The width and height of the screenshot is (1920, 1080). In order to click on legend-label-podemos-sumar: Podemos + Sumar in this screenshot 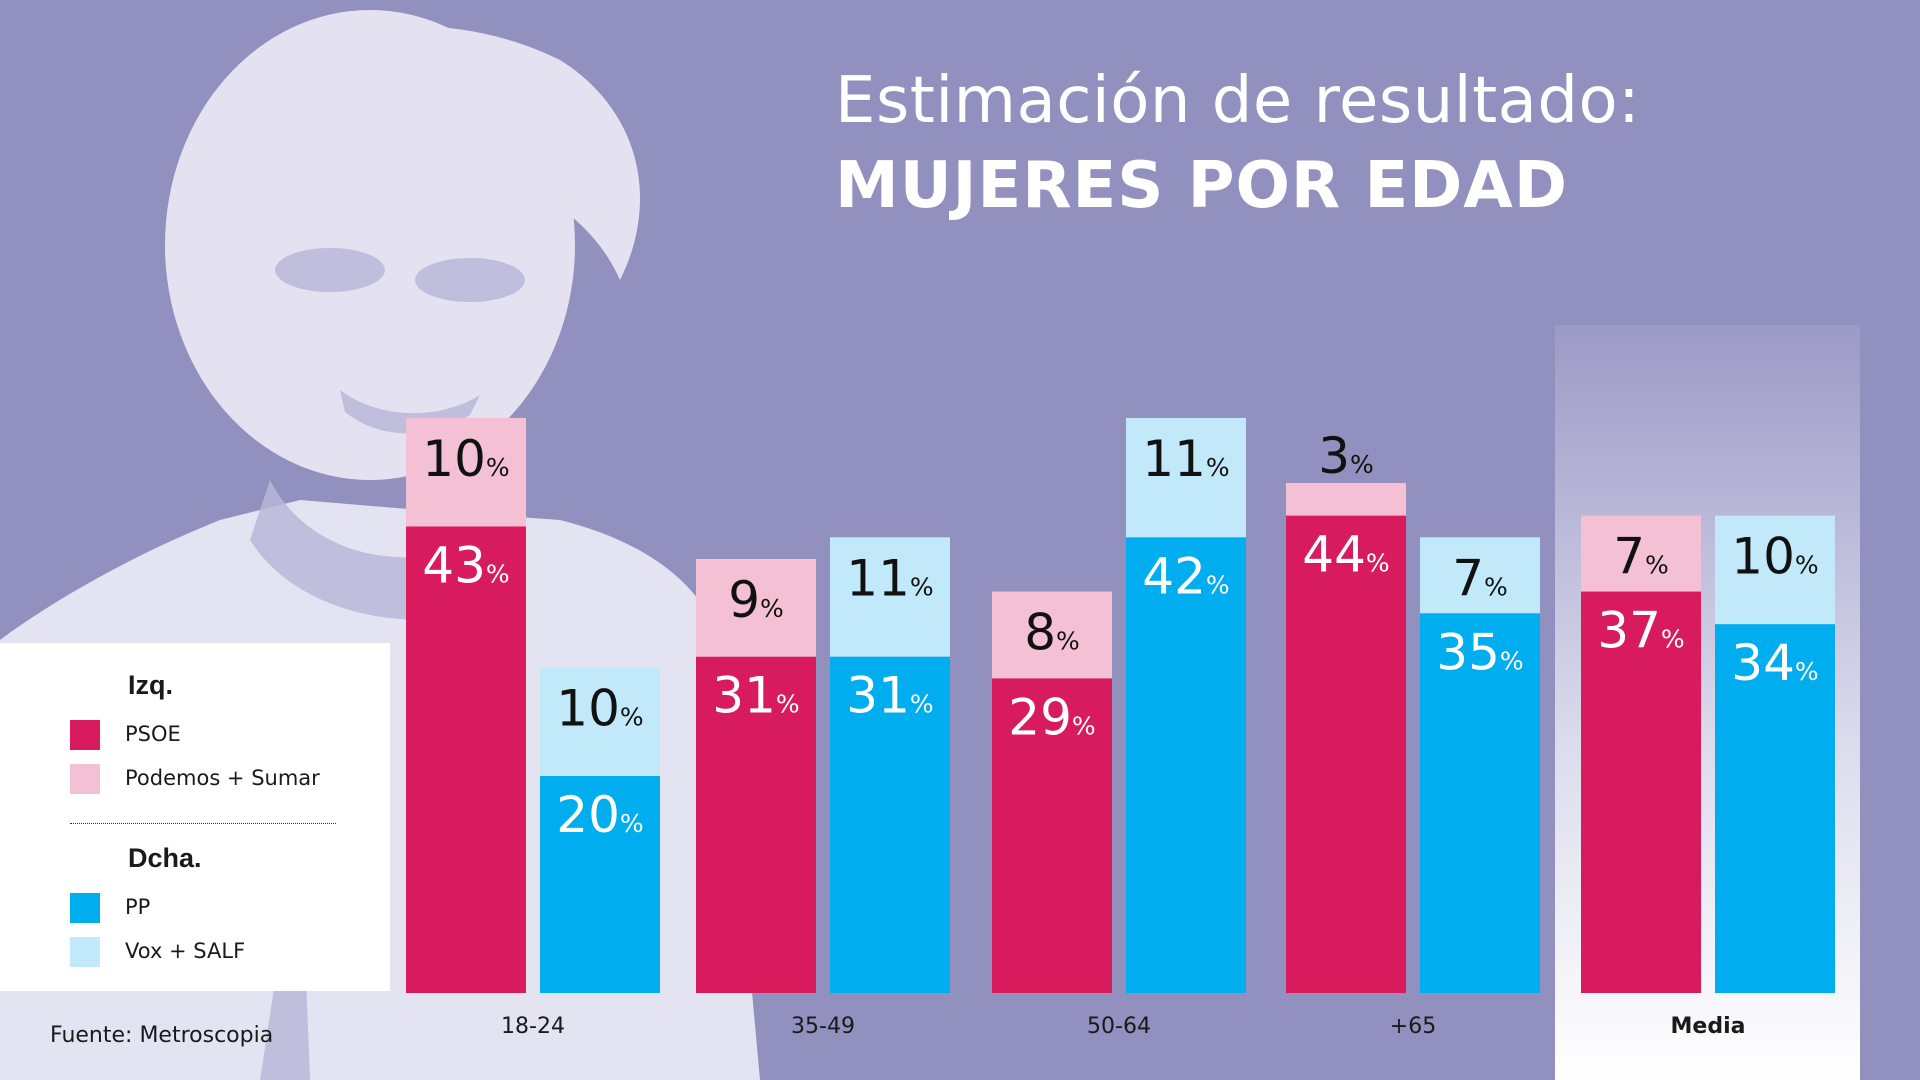, I will do `click(222, 778)`.